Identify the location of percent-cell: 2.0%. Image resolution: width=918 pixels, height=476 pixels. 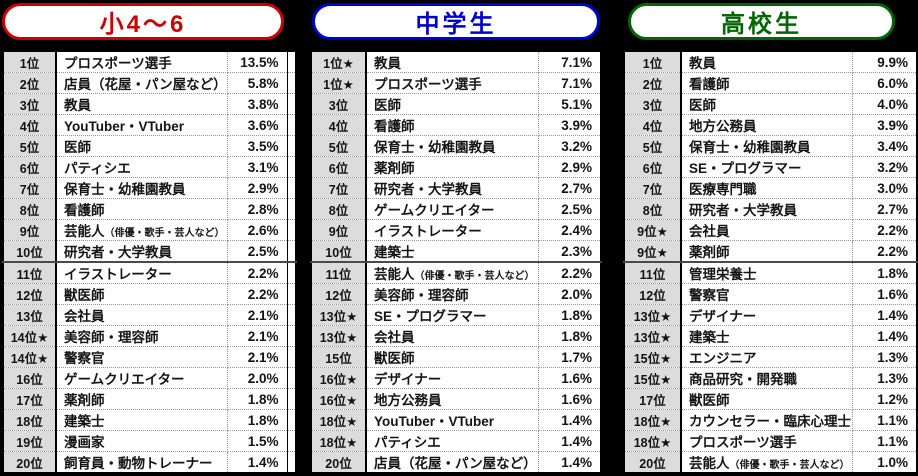
(569, 294).